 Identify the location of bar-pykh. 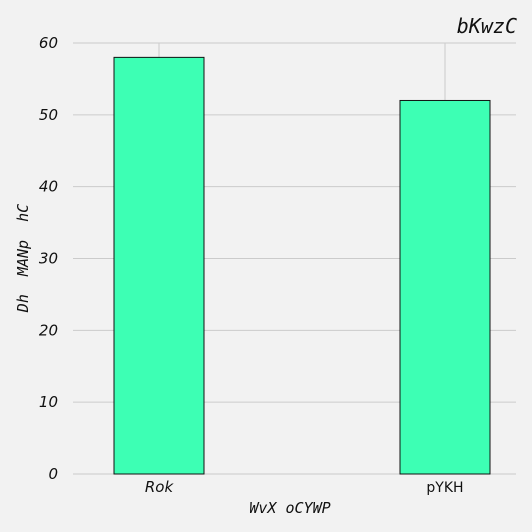
(445, 287).